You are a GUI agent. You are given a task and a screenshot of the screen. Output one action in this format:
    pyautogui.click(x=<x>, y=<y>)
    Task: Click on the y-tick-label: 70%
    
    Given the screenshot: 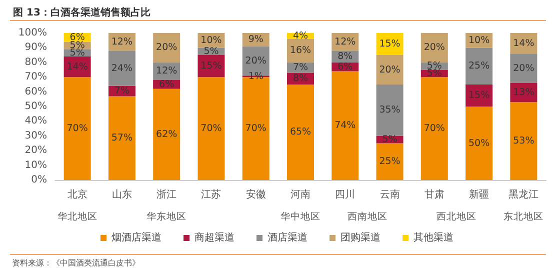 What is the action you would take?
    pyautogui.click(x=35, y=77)
    